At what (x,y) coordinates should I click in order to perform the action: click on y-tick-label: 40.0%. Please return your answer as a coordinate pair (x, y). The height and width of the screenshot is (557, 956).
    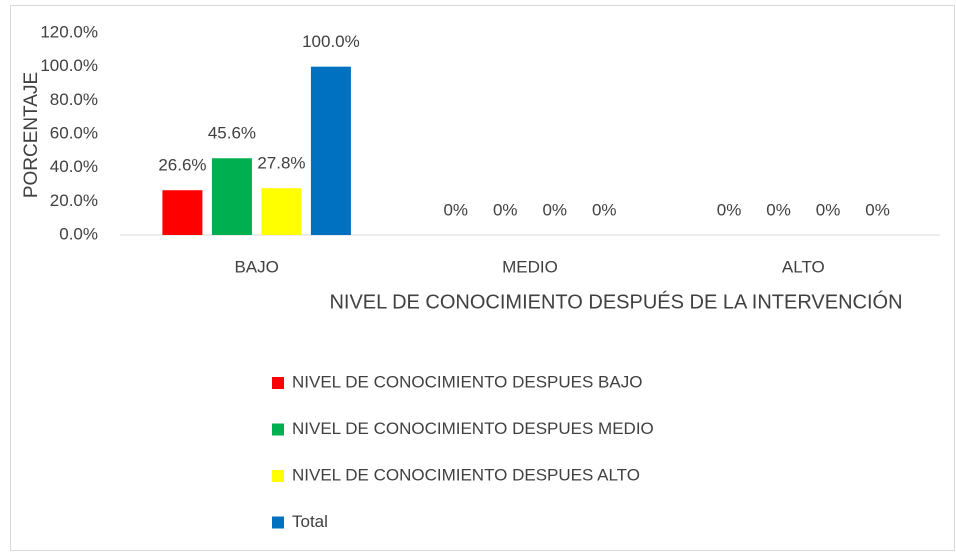
    Looking at the image, I should click on (74, 166).